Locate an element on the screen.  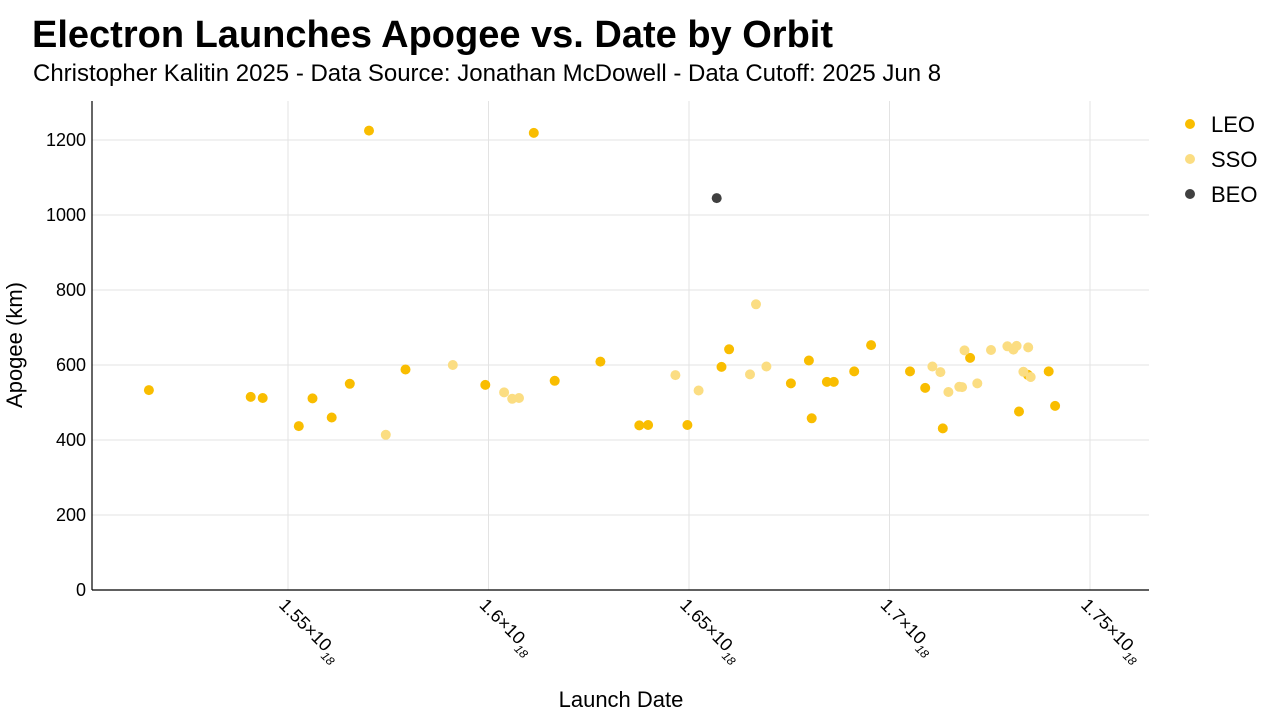
y-tick-label: 200 is located at coordinates (71, 515).